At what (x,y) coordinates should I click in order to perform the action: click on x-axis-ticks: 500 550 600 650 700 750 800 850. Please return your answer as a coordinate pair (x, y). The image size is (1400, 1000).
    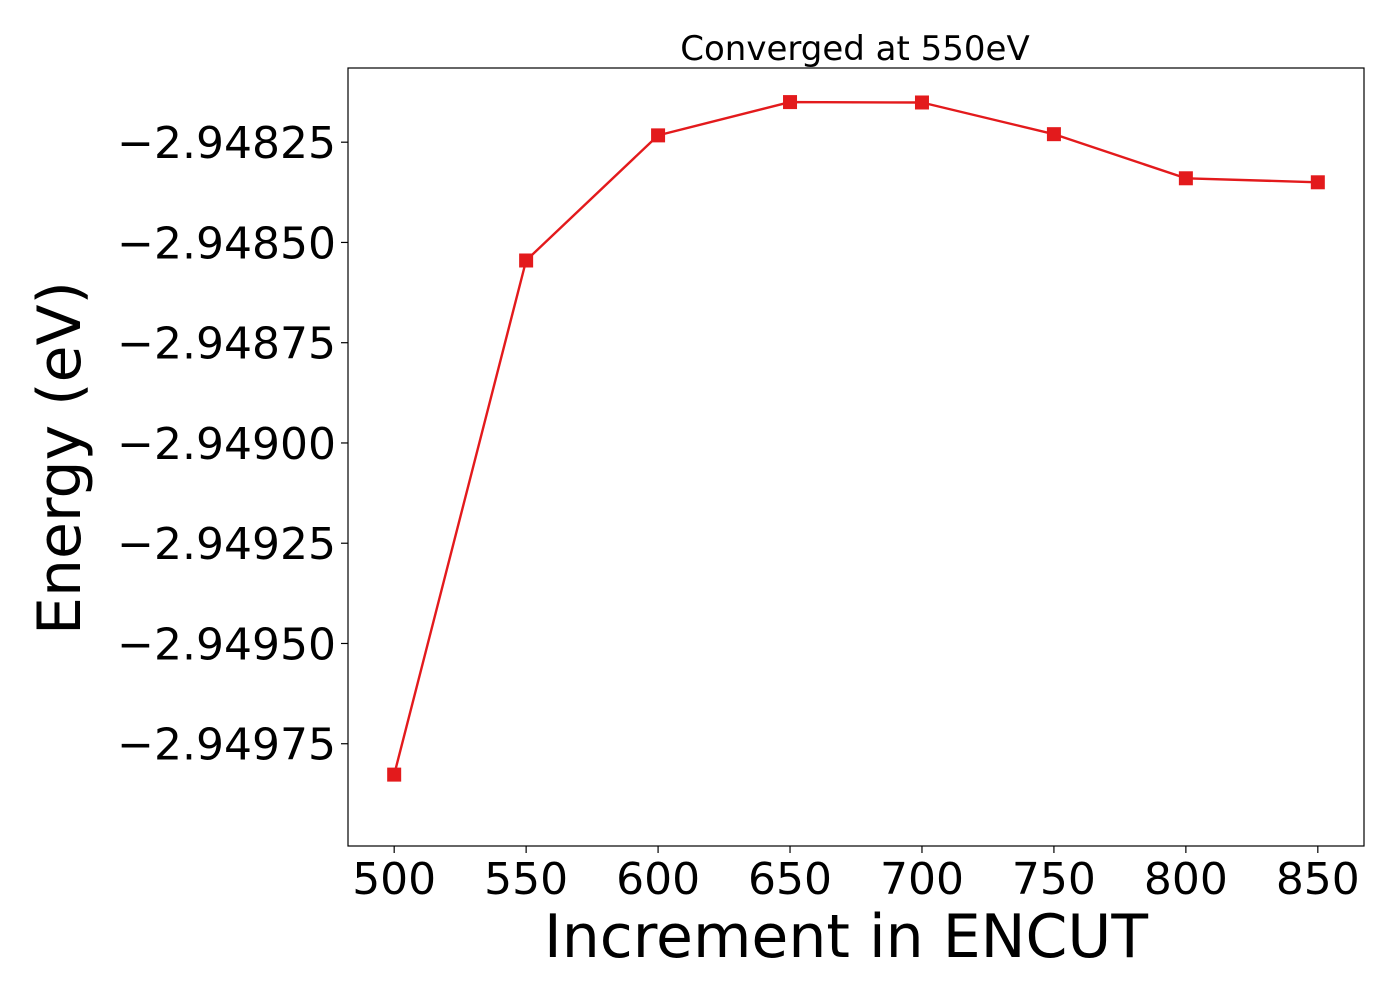
    Looking at the image, I should click on (856, 875).